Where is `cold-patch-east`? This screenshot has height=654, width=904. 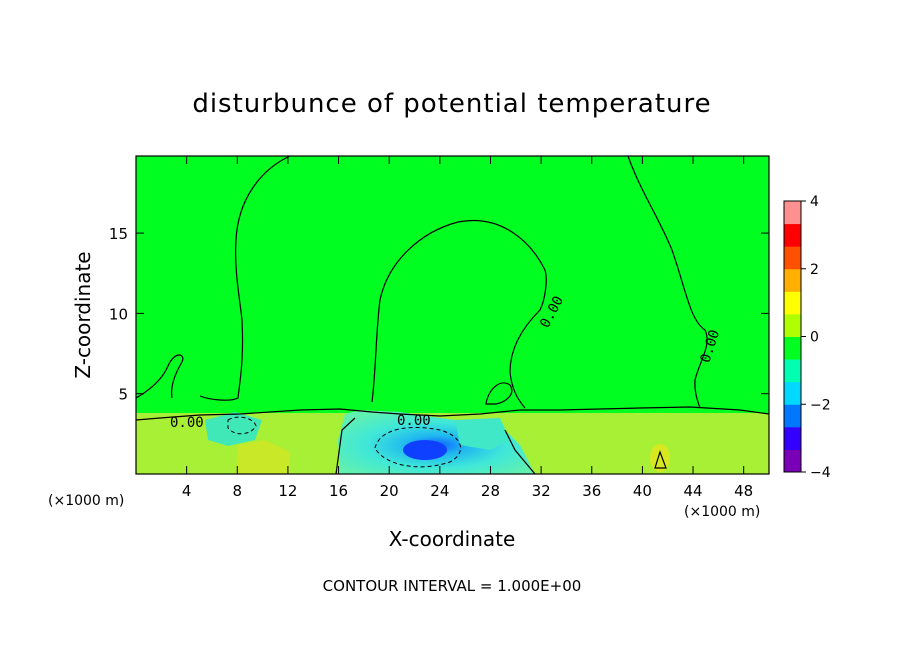 cold-patch-east is located at coordinates (482, 434).